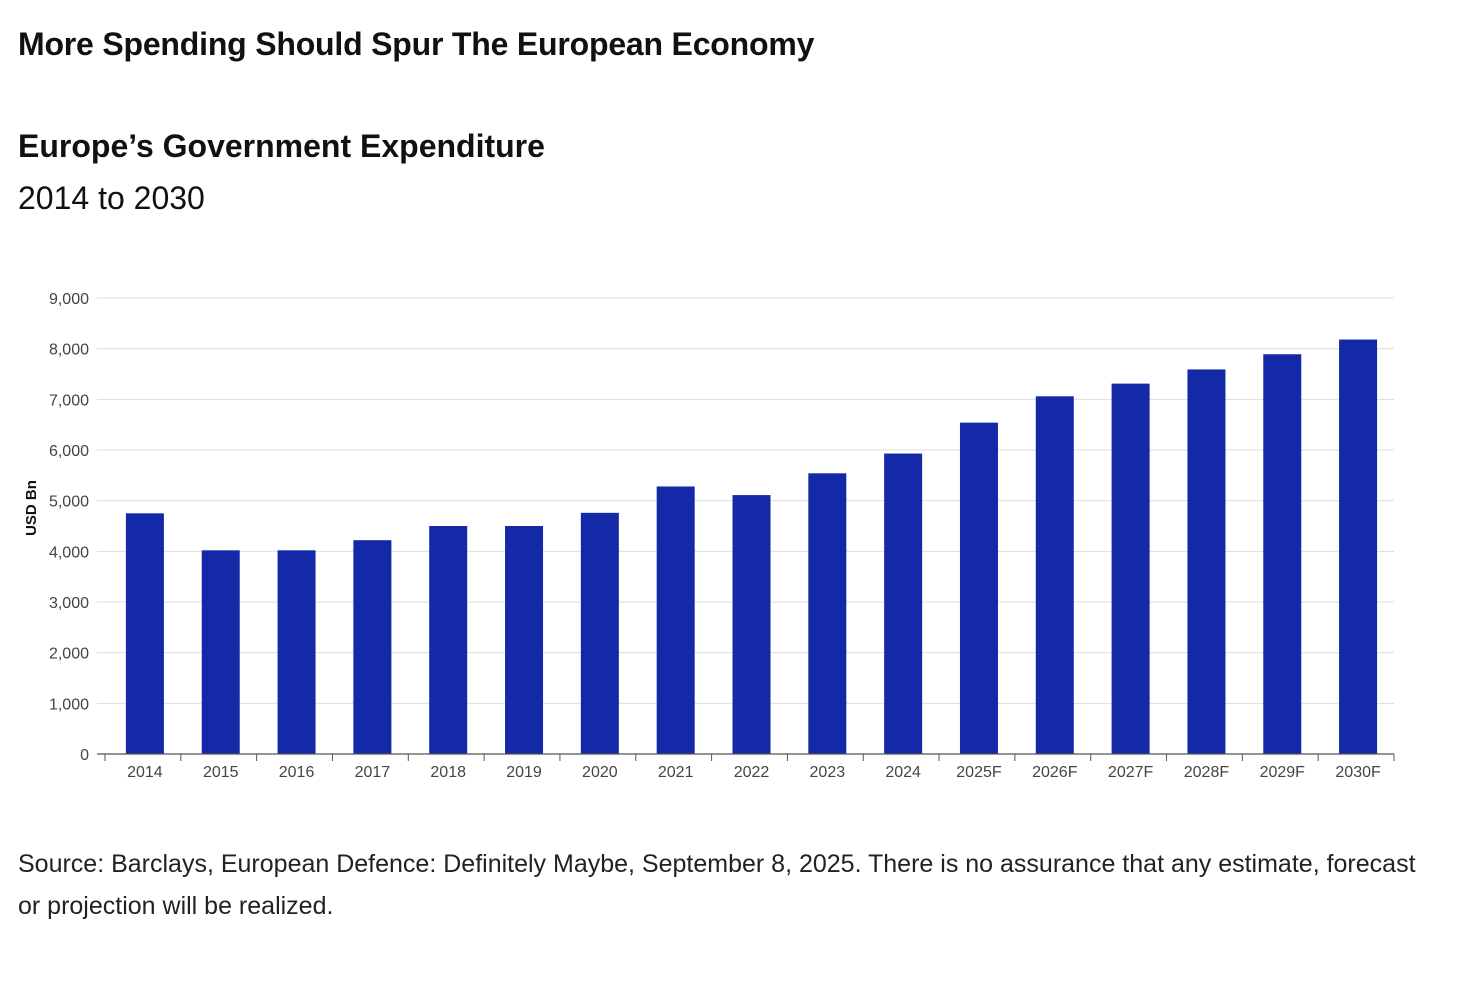 Image resolution: width=1470 pixels, height=996 pixels. I want to click on bar-2025F, so click(978, 588).